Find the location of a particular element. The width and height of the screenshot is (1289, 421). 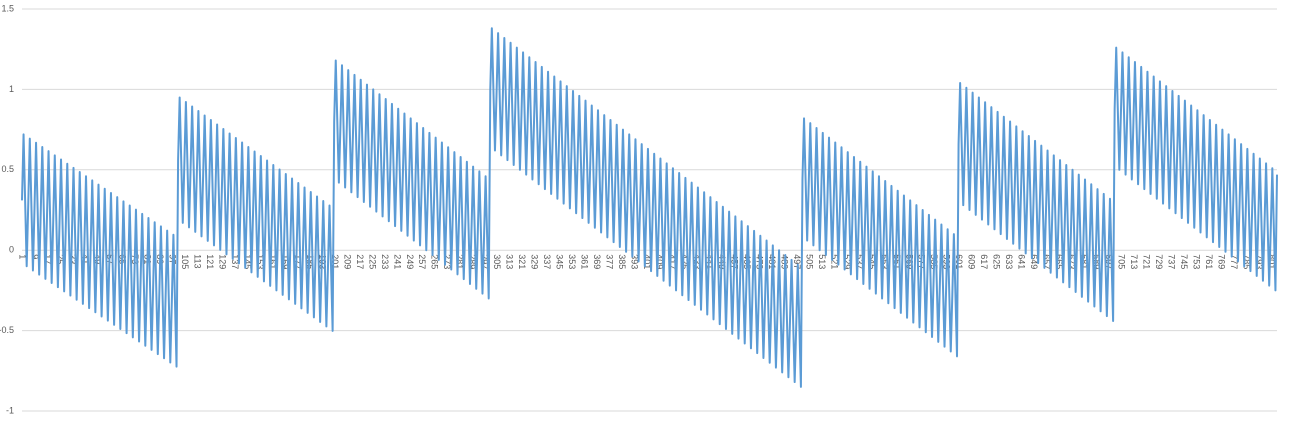

x-tick-label: 401 is located at coordinates (647, 261).